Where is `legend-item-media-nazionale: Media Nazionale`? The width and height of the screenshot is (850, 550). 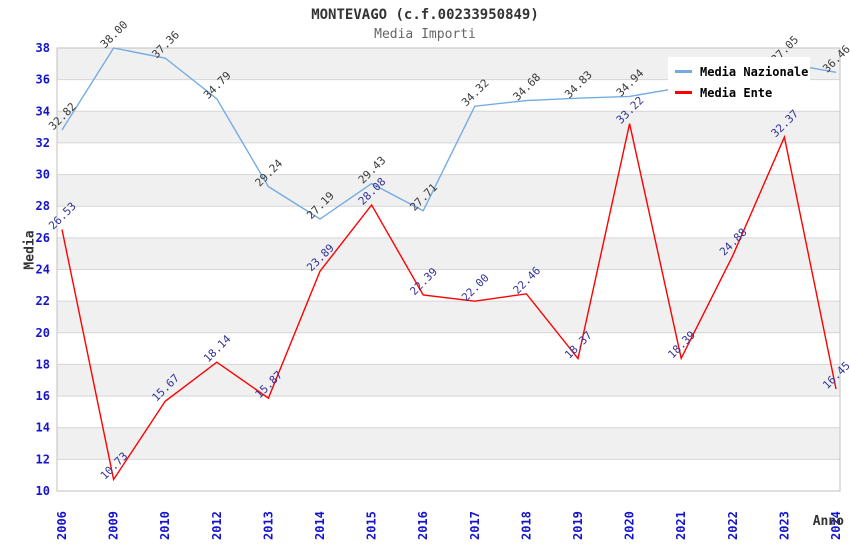
legend-item-media-nazionale: Media Nazionale is located at coordinates (742, 72).